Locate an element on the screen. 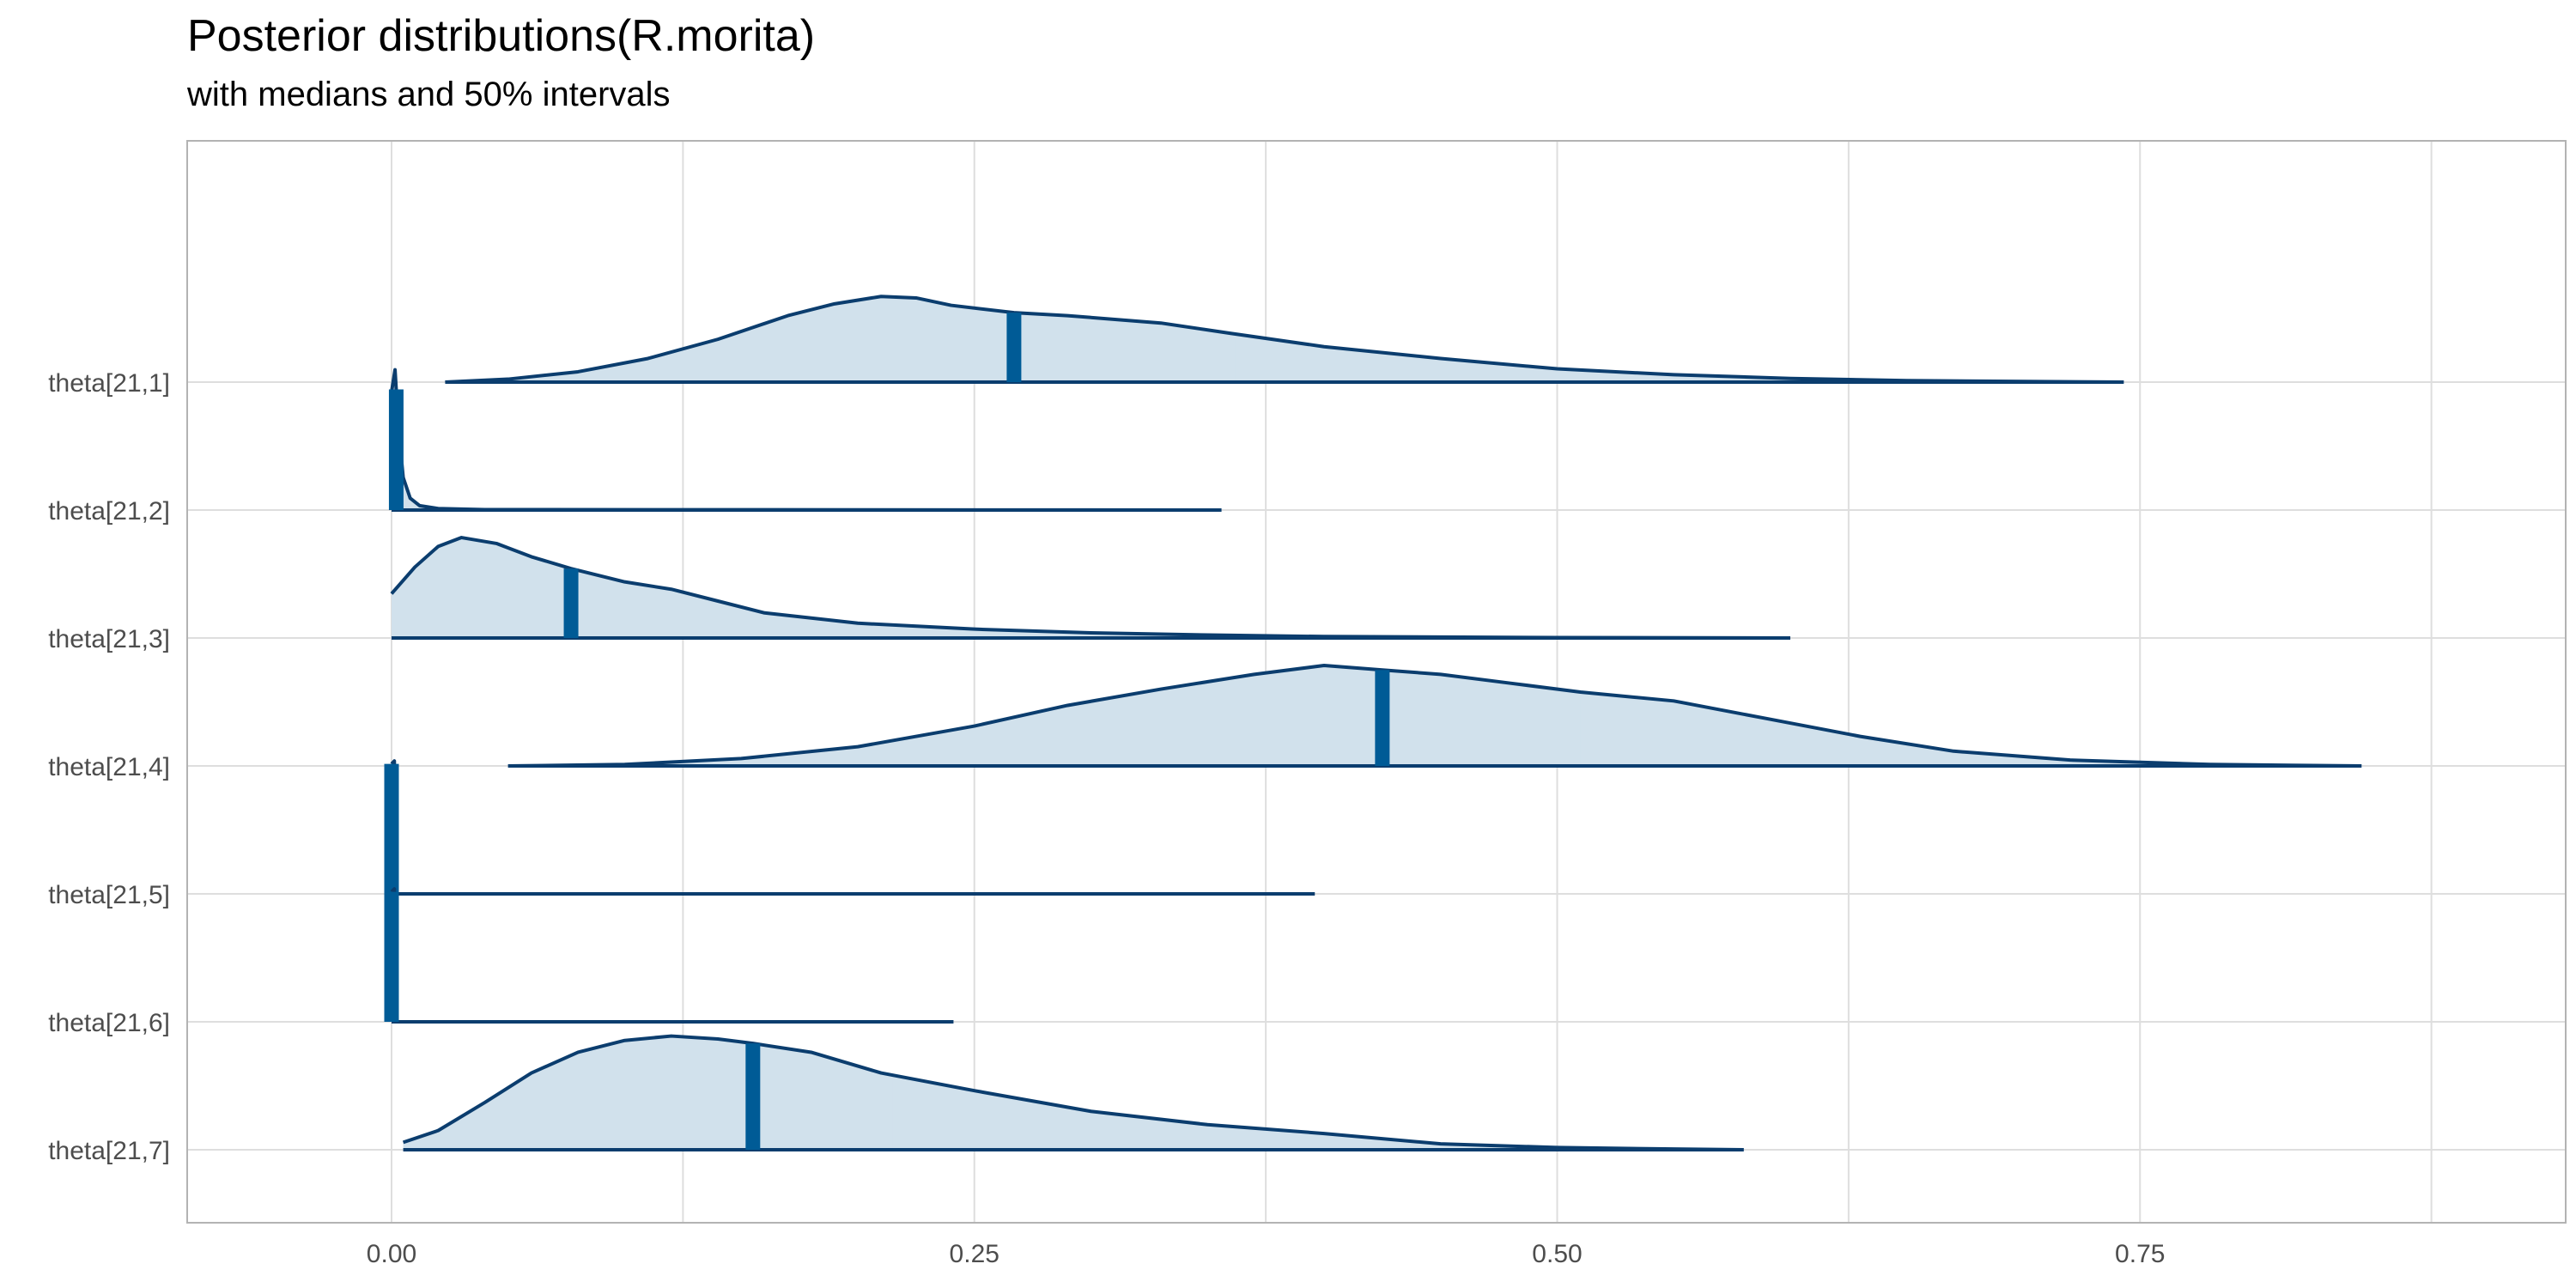 The image size is (2576, 1288). y-tick-label: theta[21,1] is located at coordinates (109, 383).